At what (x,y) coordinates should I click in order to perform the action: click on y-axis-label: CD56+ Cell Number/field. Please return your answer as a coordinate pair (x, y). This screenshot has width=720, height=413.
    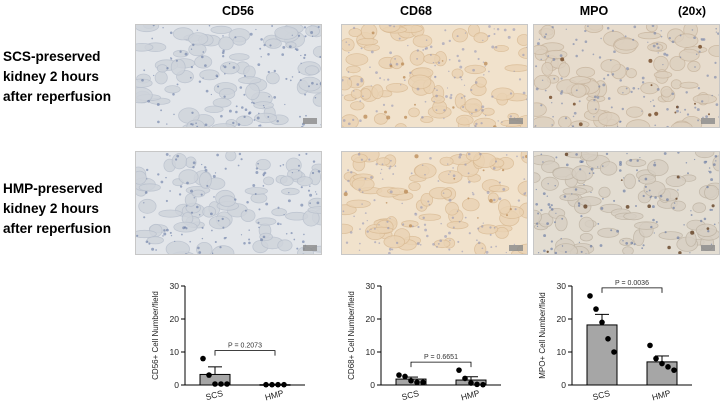
    Looking at the image, I should click on (155, 335).